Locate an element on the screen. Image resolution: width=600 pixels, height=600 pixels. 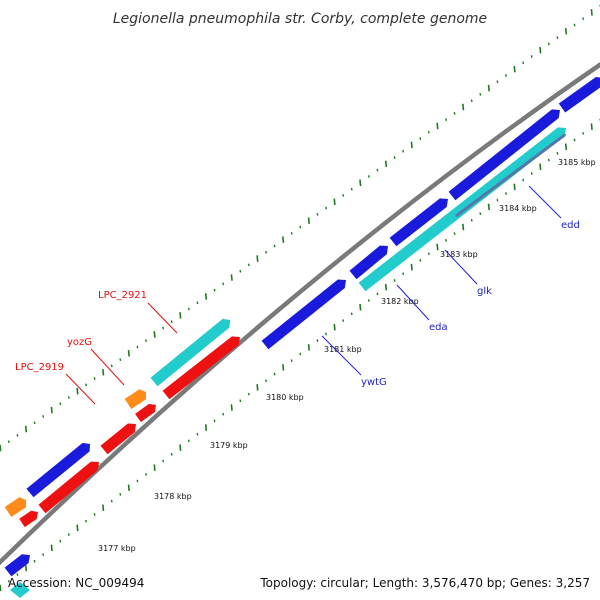
tick-label: 3179 kbp is located at coordinates (229, 445).